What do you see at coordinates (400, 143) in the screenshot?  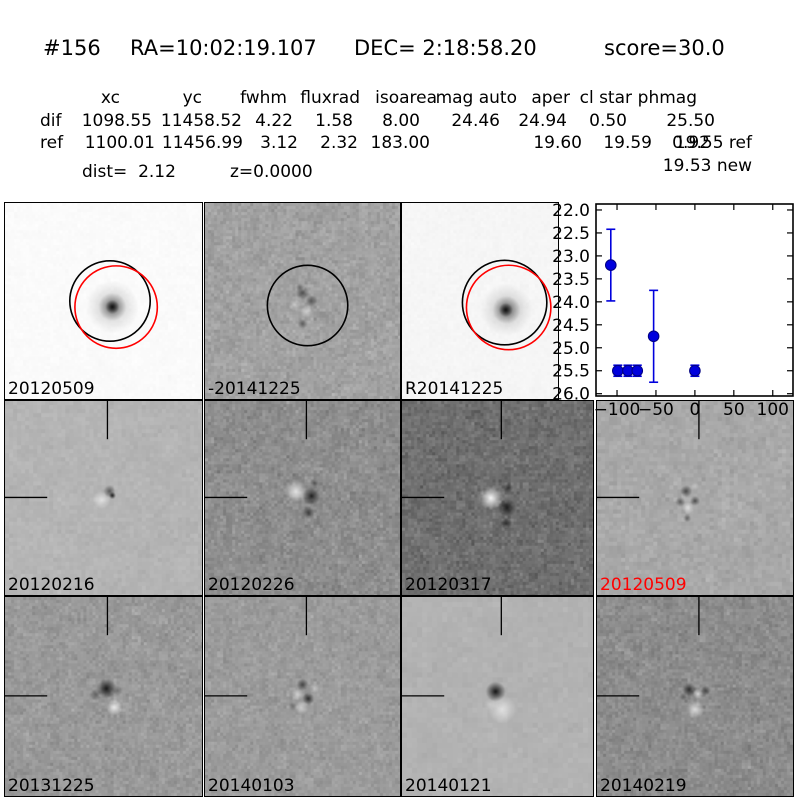 I see `cell-ref-isoarea: 183.00` at bounding box center [400, 143].